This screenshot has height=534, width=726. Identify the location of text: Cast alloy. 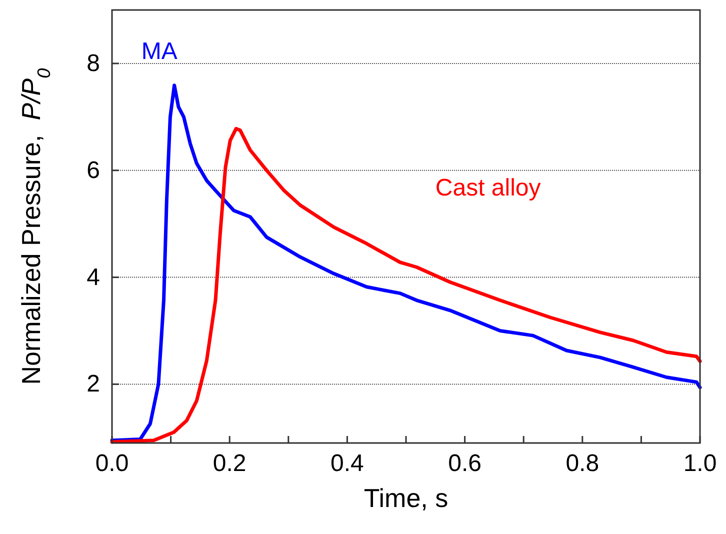
(488, 188).